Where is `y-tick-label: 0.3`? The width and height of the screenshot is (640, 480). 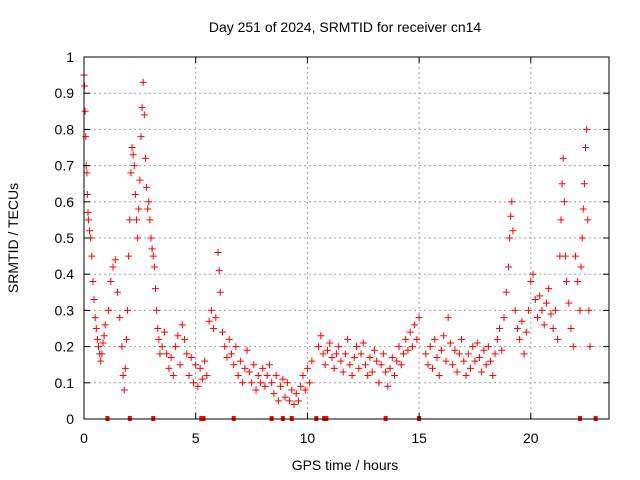 y-tick-label: 0.3 is located at coordinates (65, 310).